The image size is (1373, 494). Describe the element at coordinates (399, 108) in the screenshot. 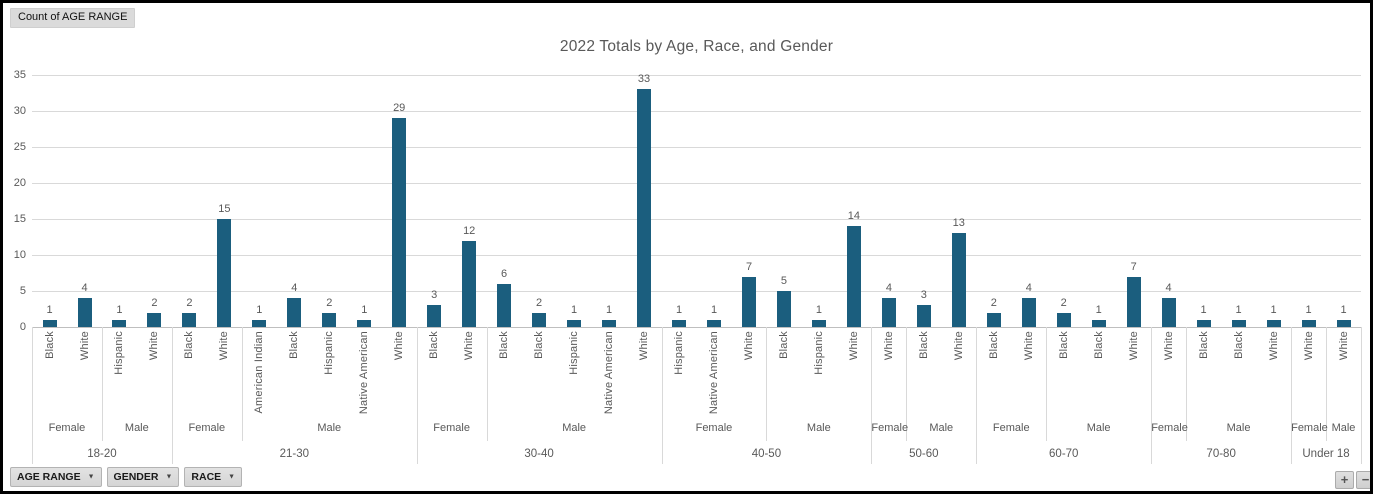

I see `data-label: 29` at that location.